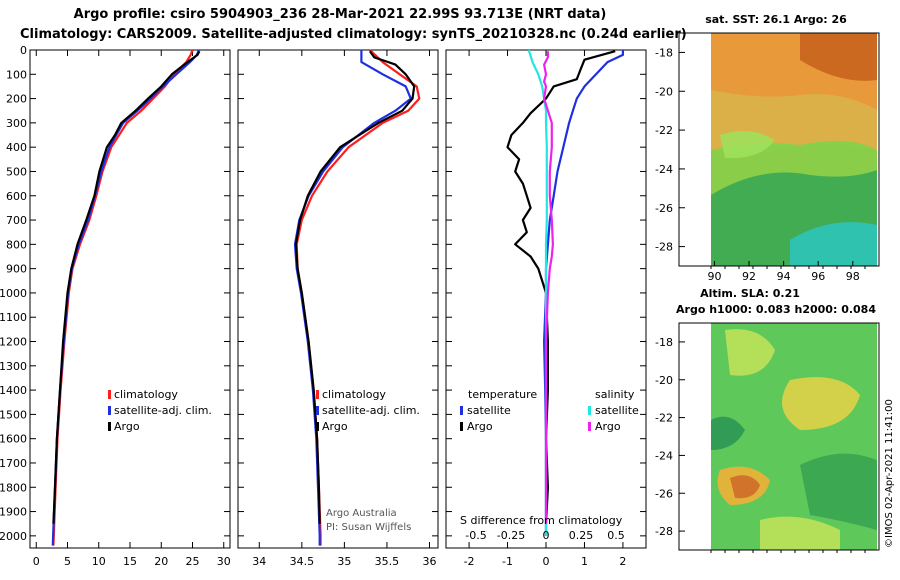 This screenshot has height=580, width=900. What do you see at coordinates (664, 52) in the screenshot?
I see `map-y-tick-label: -18` at bounding box center [664, 52].